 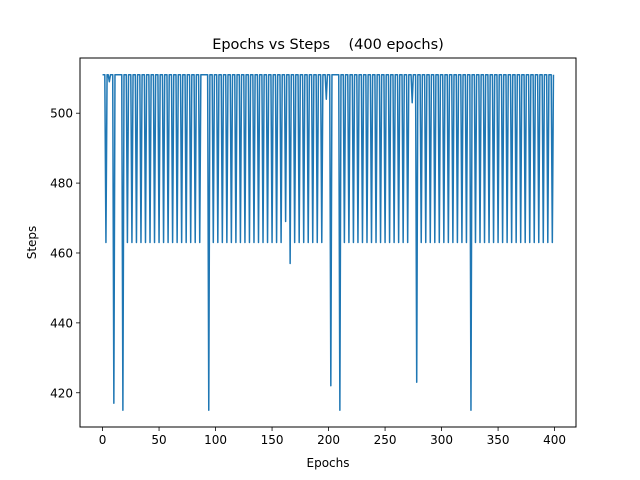 I want to click on y-tick-label: 440, so click(x=61, y=323).